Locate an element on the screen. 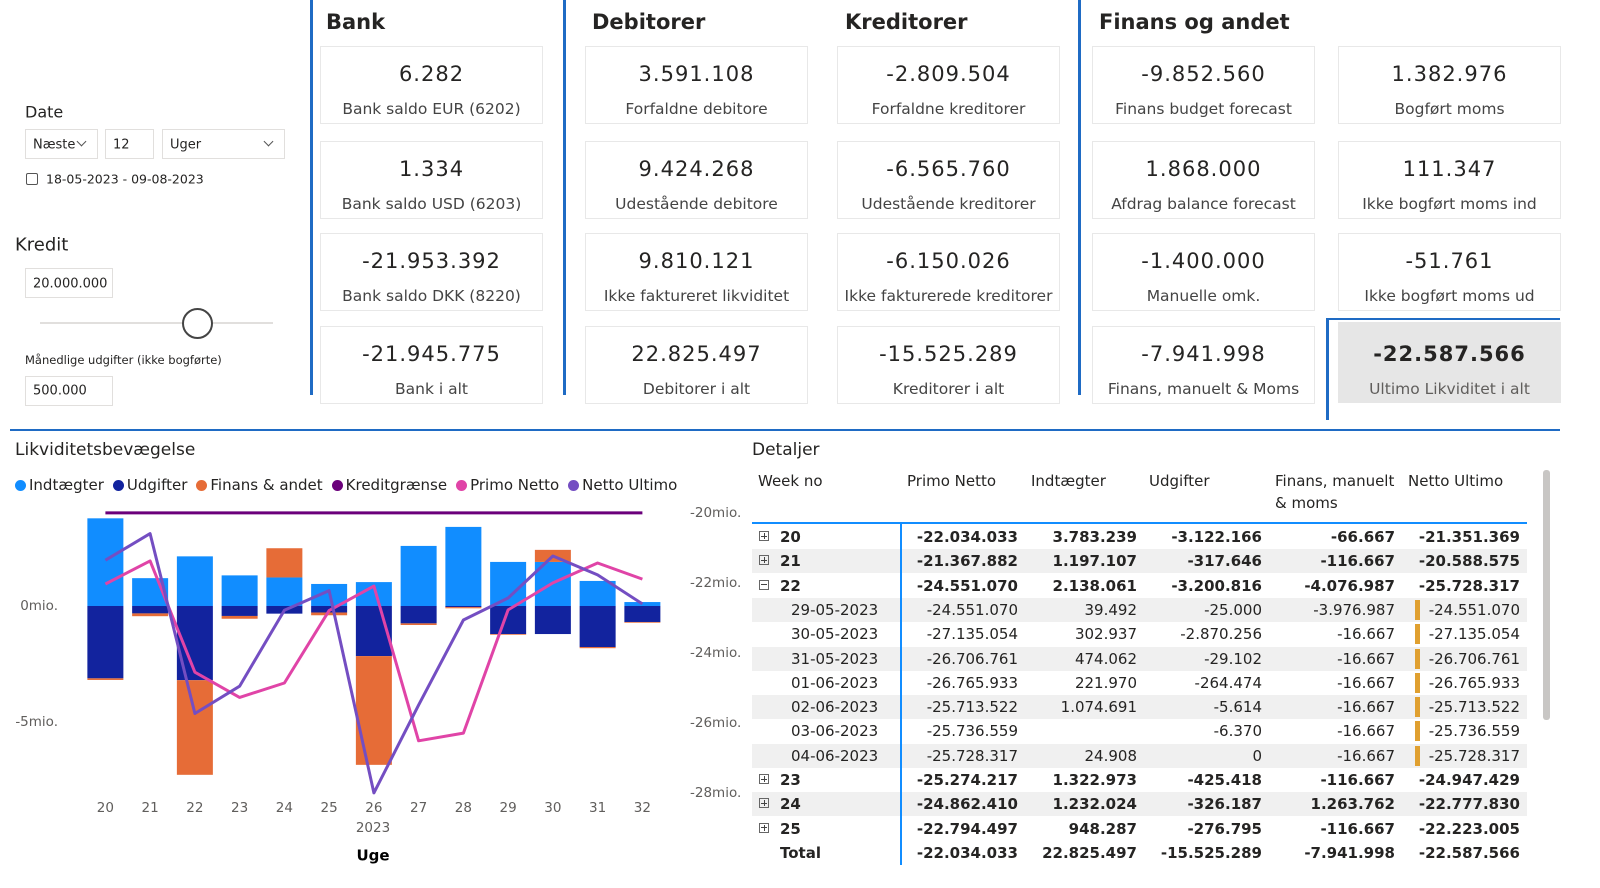 The height and width of the screenshot is (888, 1600). card-accent is located at coordinates (1443, 319).